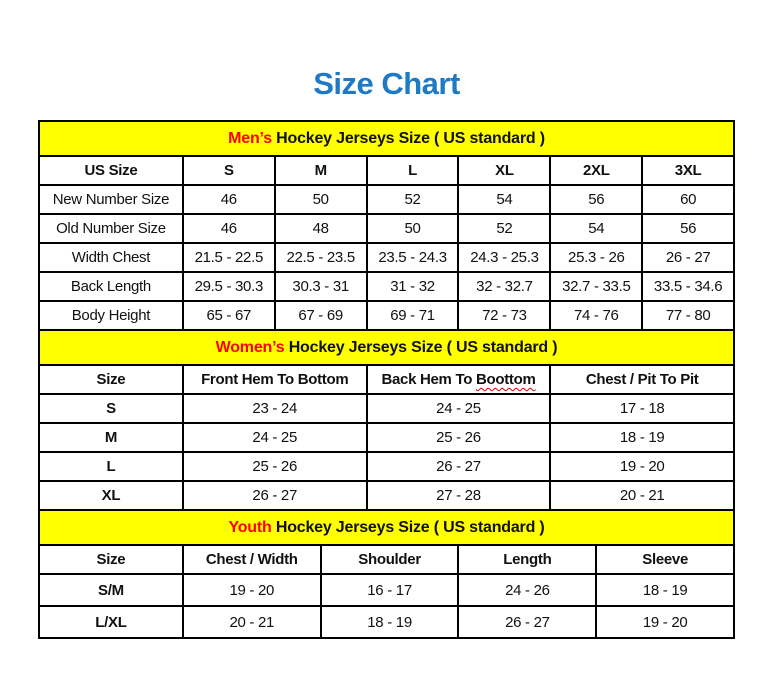 This screenshot has width=776, height=692. Describe the element at coordinates (504, 315) in the screenshot. I see `cell-value: 72 - 73` at that location.